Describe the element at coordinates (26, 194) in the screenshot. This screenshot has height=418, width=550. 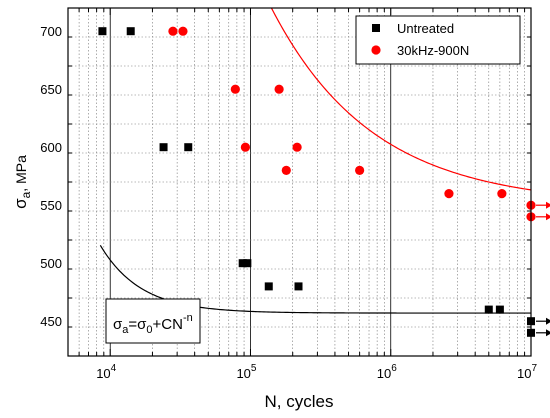
I see `y-axis-subscript: a` at that location.